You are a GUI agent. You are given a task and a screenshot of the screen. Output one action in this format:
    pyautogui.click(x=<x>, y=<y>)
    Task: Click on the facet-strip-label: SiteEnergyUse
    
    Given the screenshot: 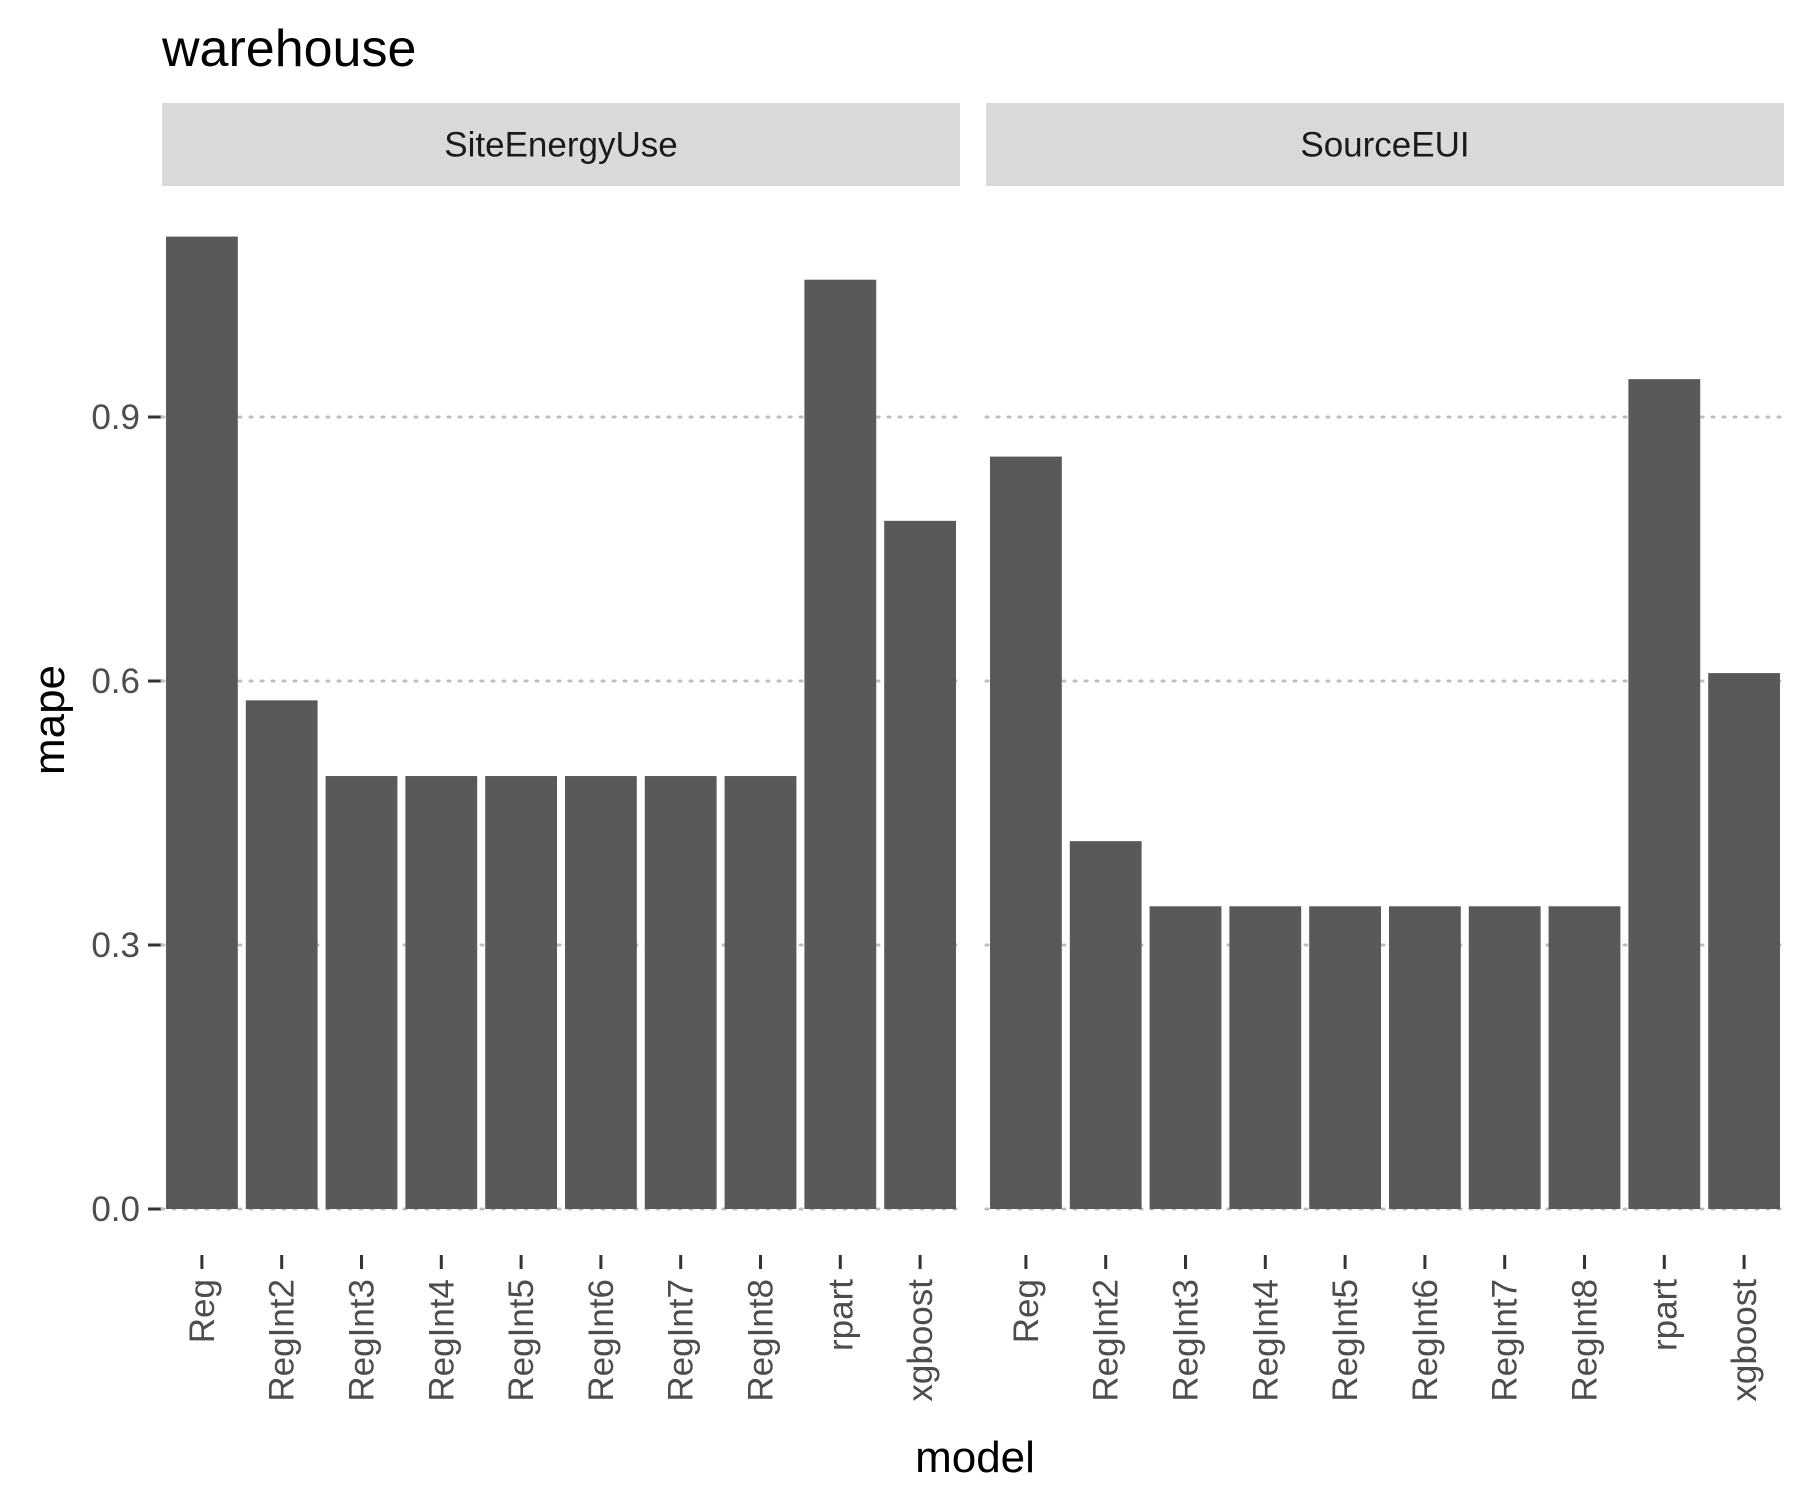 What is the action you would take?
    pyautogui.click(x=560, y=145)
    